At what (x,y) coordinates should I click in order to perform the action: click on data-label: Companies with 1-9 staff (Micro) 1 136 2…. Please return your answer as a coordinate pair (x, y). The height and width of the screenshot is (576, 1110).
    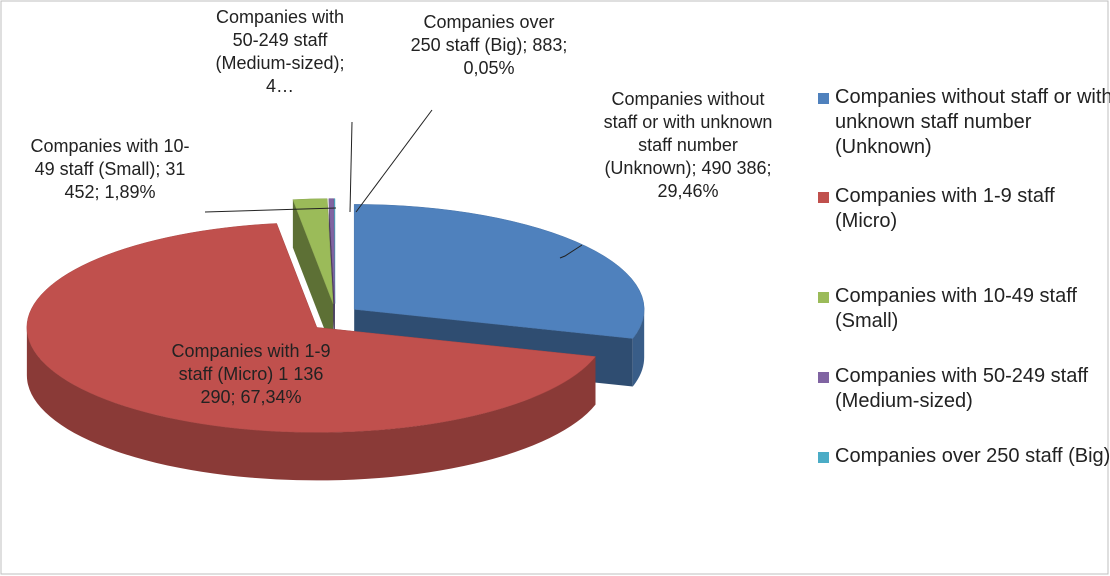
    Looking at the image, I should click on (251, 374).